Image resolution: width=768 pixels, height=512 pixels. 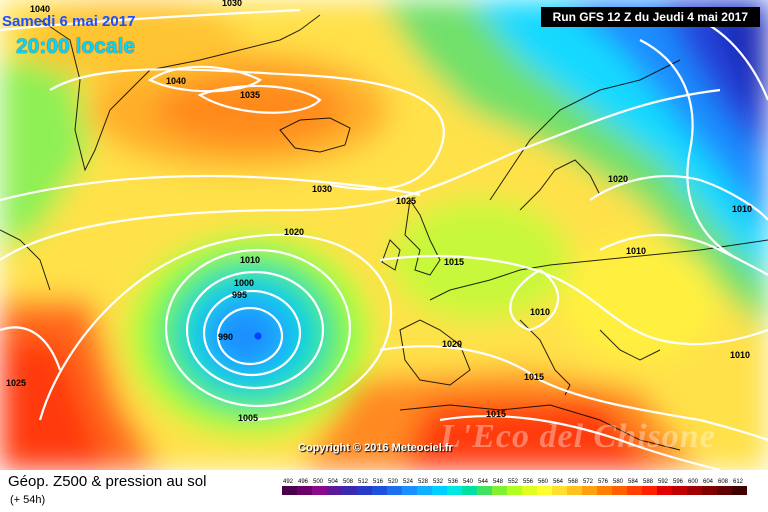 What do you see at coordinates (618, 482) in the screenshot?
I see `scale-label: 580` at bounding box center [618, 482].